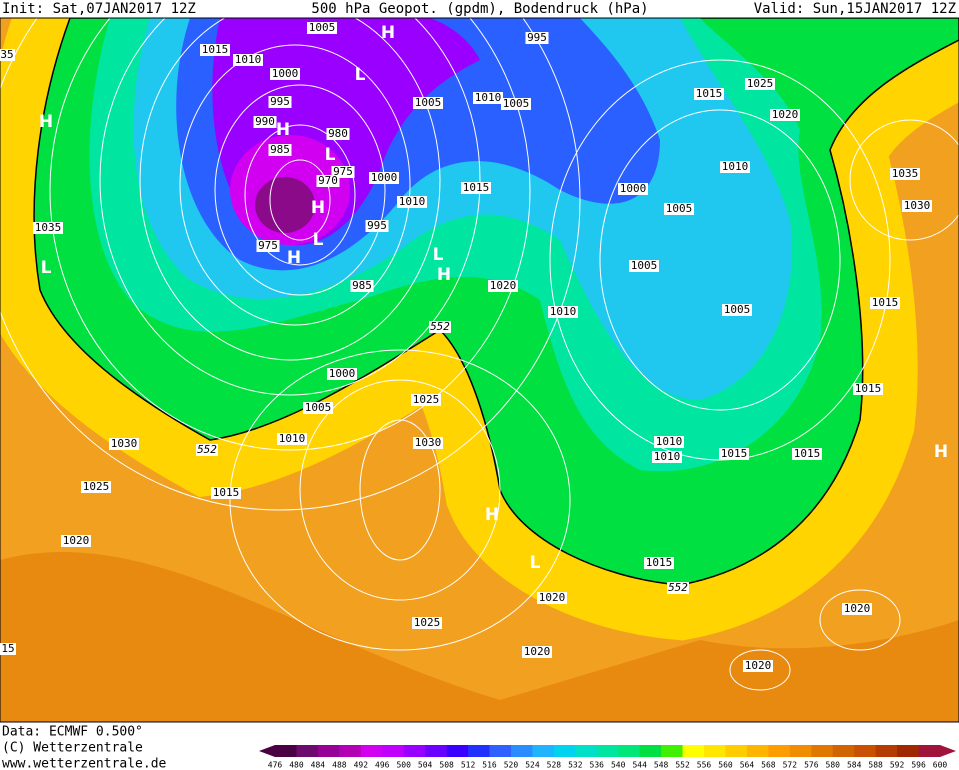  What do you see at coordinates (725, 765) in the screenshot?
I see `colorbar-label: 560` at bounding box center [725, 765].